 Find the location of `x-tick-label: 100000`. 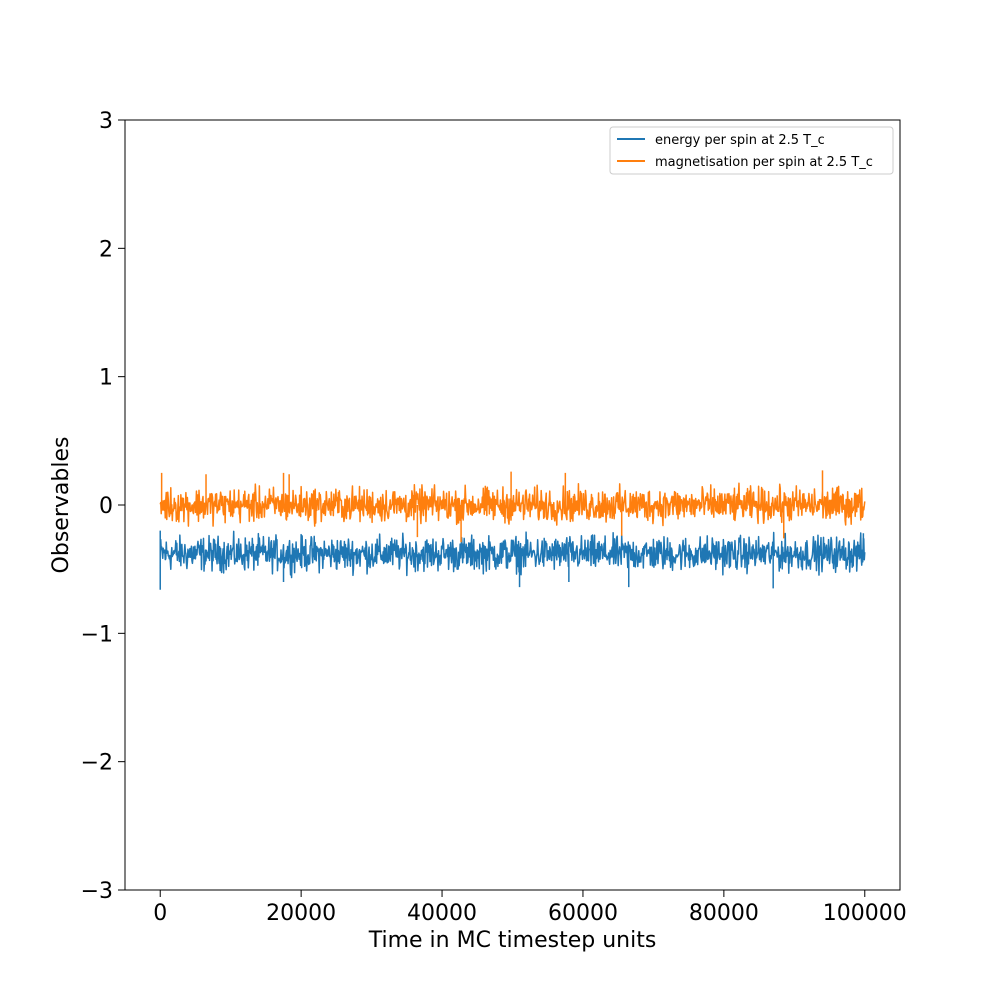

x-tick-label: 100000 is located at coordinates (865, 913).